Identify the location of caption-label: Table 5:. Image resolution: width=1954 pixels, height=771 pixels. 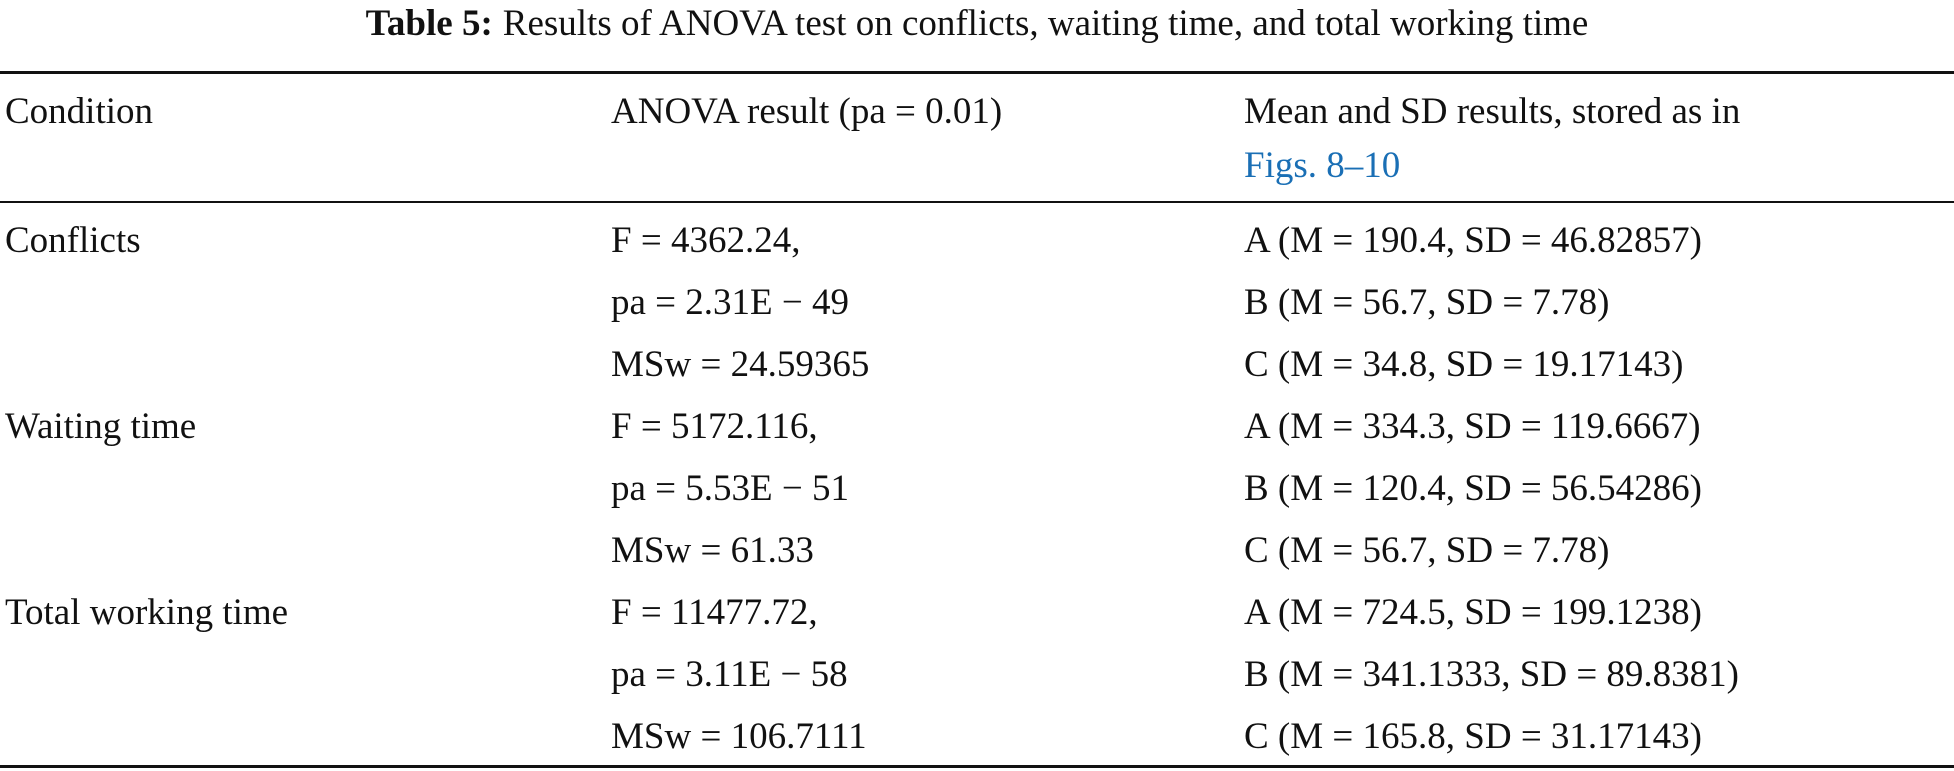
(429, 23).